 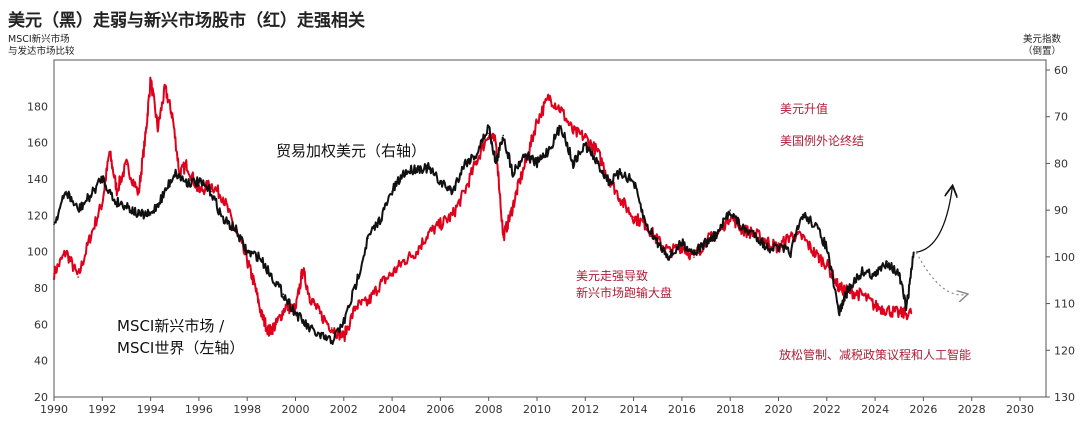 What do you see at coordinates (181, 348) in the screenshot?
I see `msci-series-label-line2: MSCI世界（左轴）` at bounding box center [181, 348].